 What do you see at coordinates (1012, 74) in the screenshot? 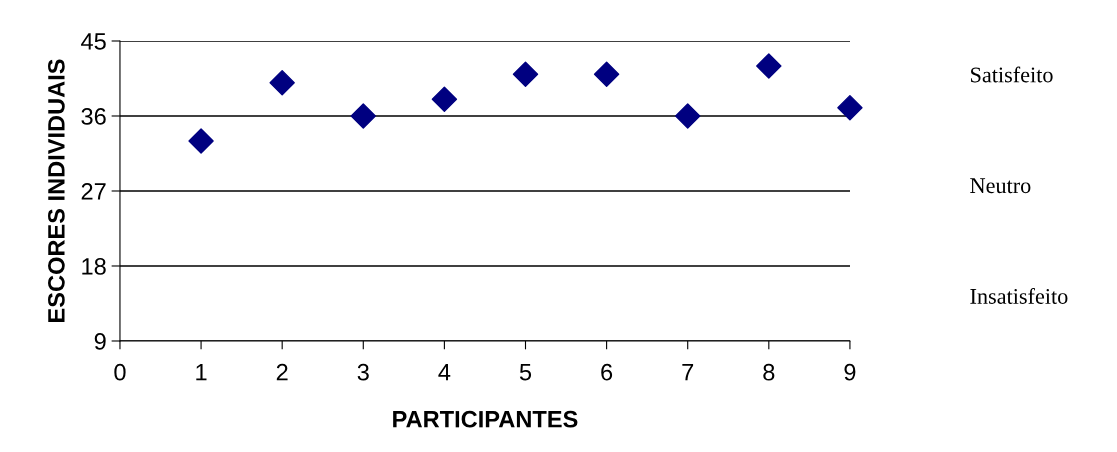
I see `text: Satisfeito` at bounding box center [1012, 74].